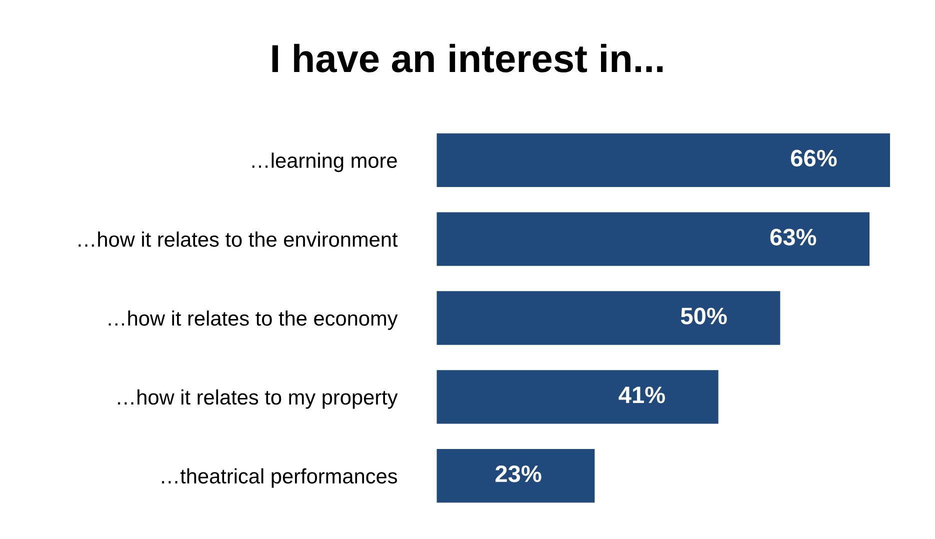  What do you see at coordinates (703, 316) in the screenshot?
I see `data-label: 50%` at bounding box center [703, 316].